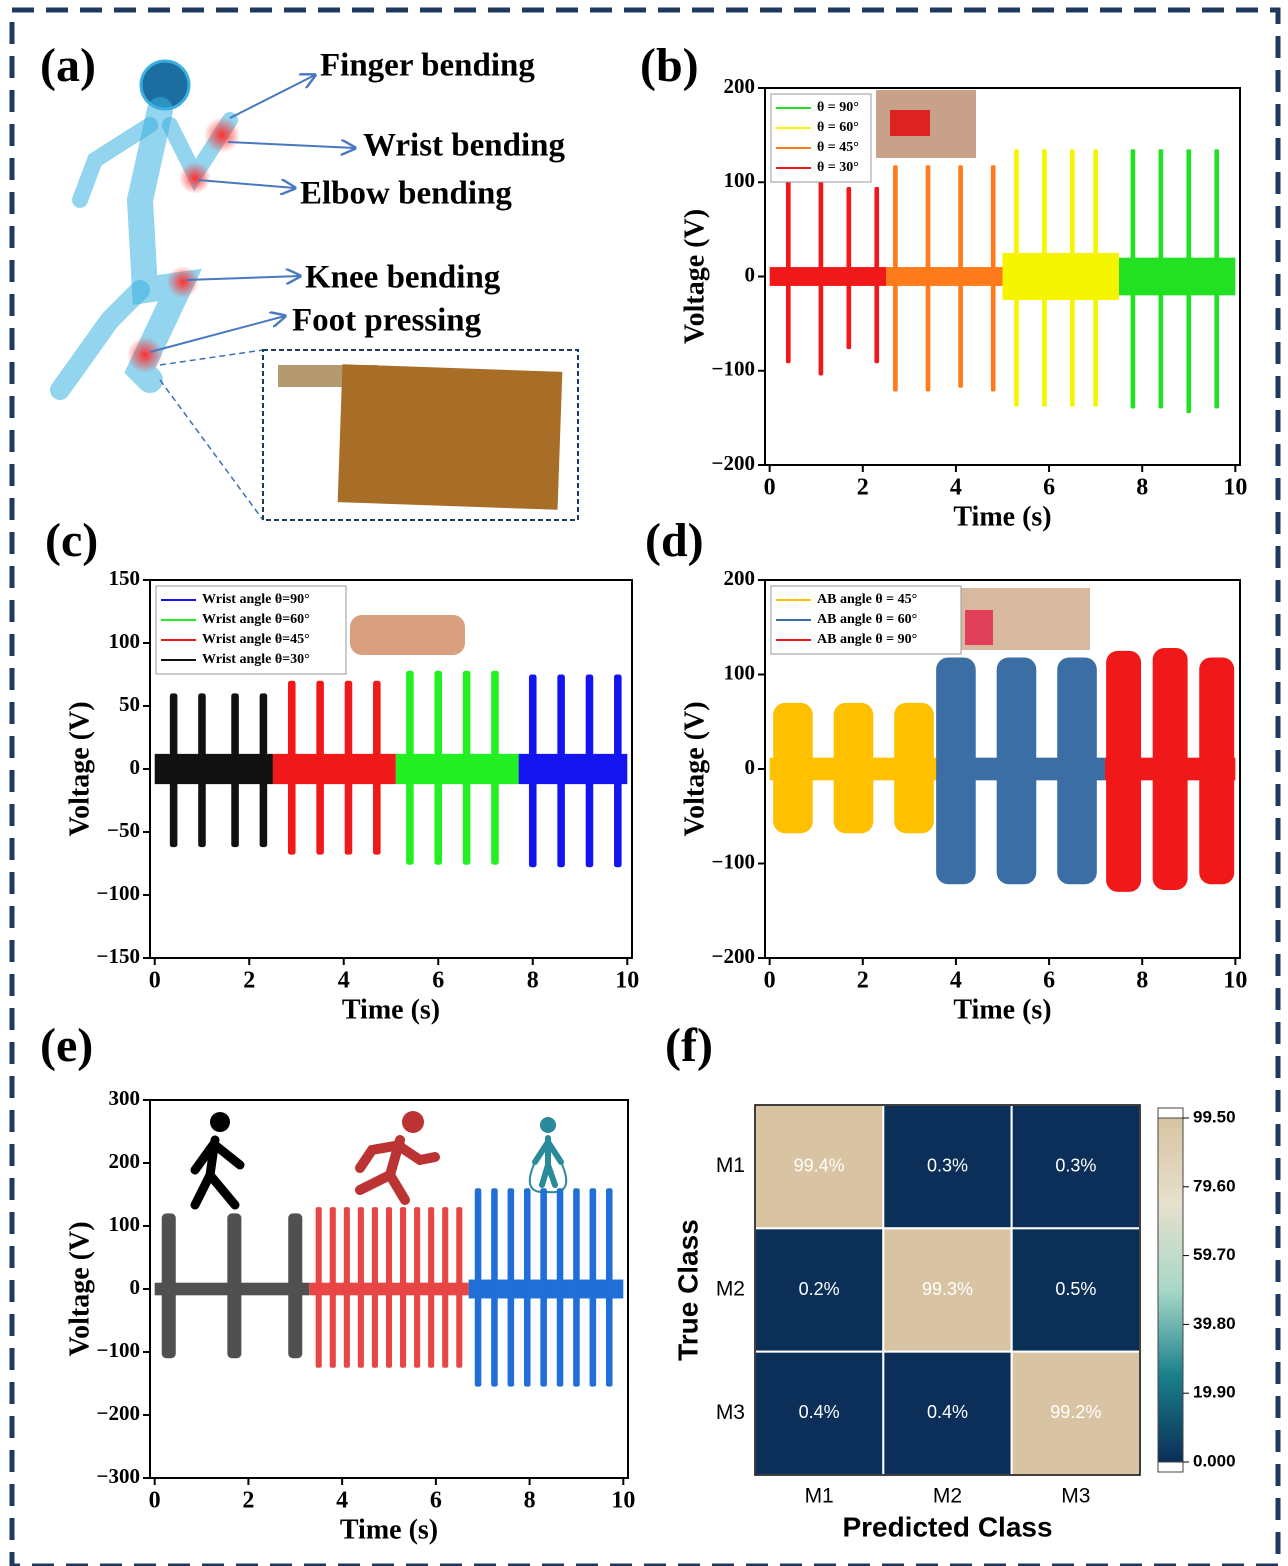 The height and width of the screenshot is (1566, 1288). Describe the element at coordinates (947, 1496) in the screenshot. I see `x-tick-label: M2` at that location.